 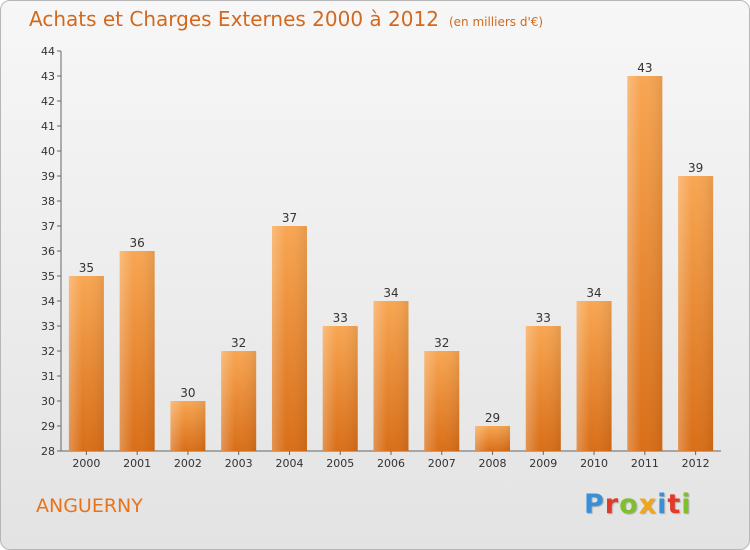 What do you see at coordinates (48, 401) in the screenshot?
I see `y-tick-label: 30` at bounding box center [48, 401].